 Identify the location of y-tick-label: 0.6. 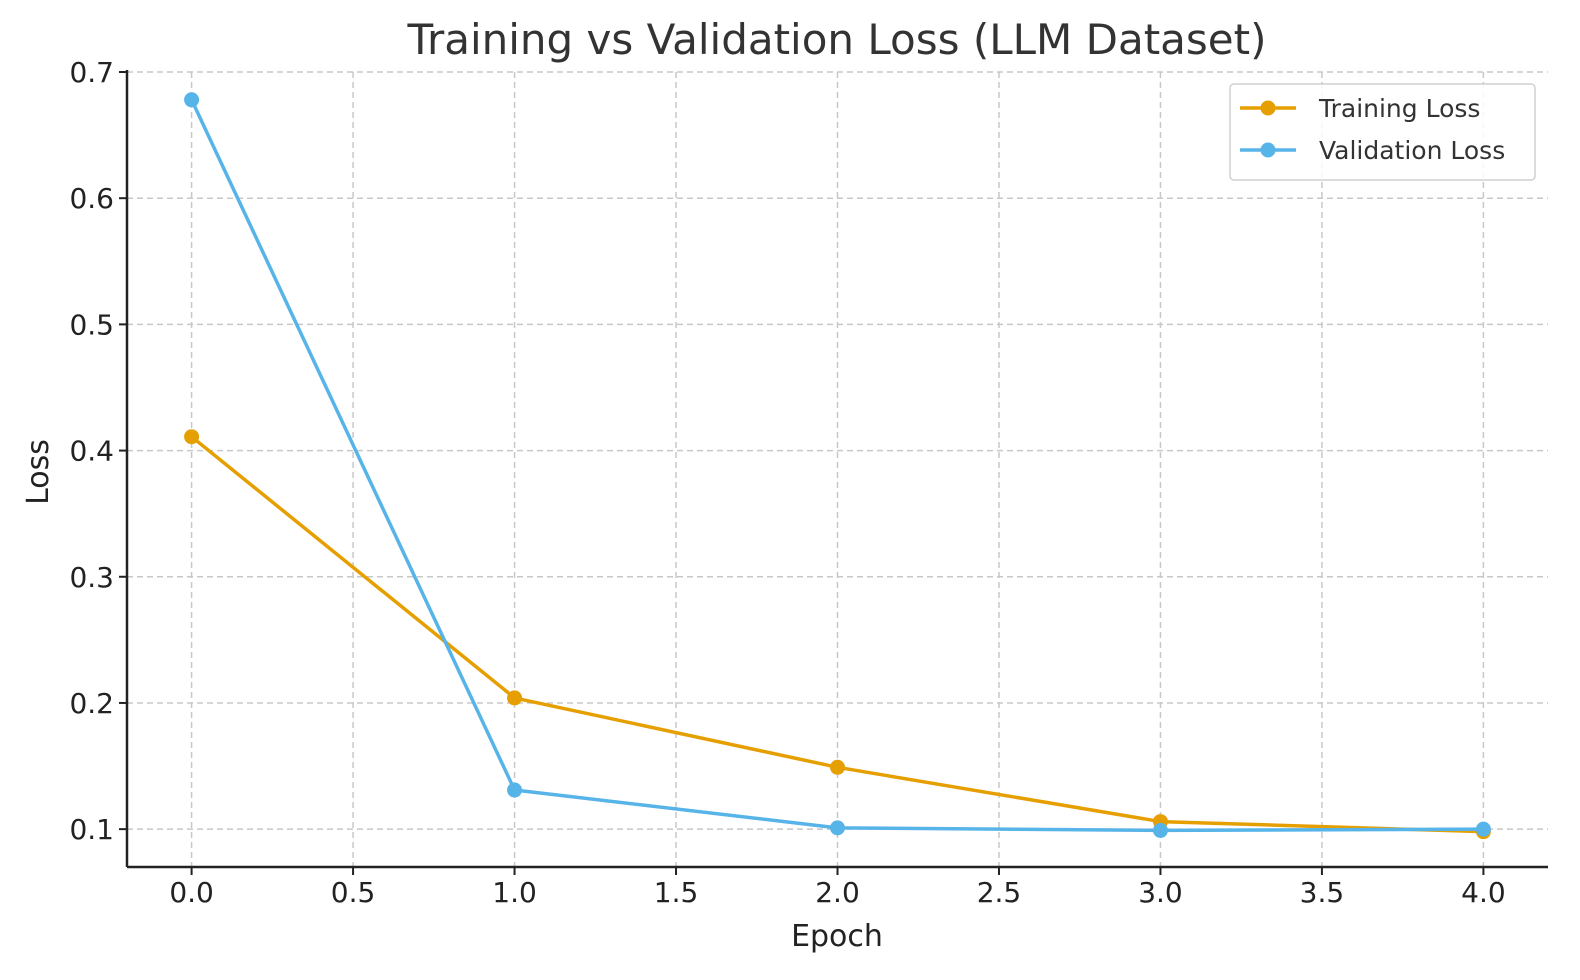
(91, 198).